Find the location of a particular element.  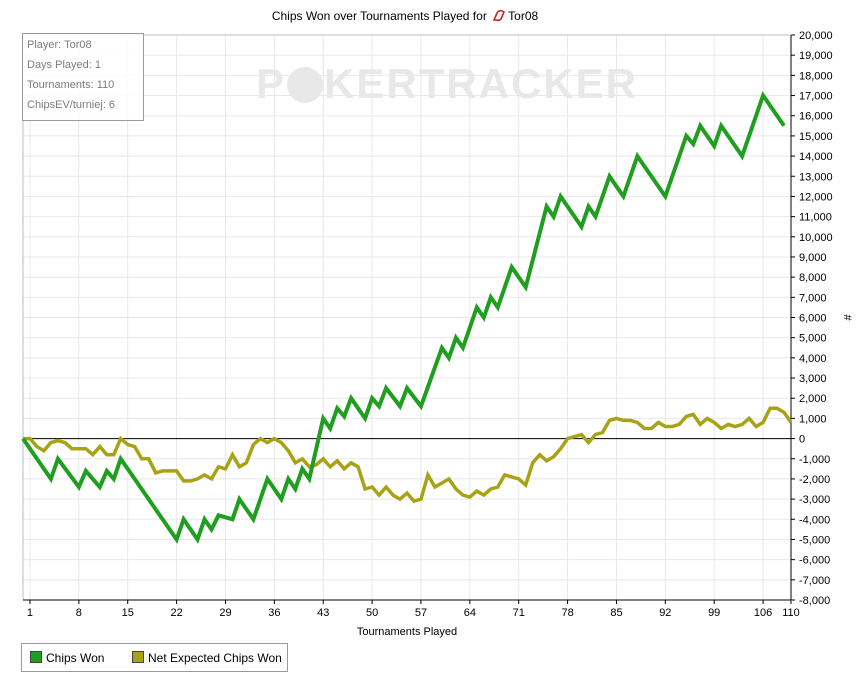

legend-label-chips-won: Chips Won is located at coordinates (75, 658).